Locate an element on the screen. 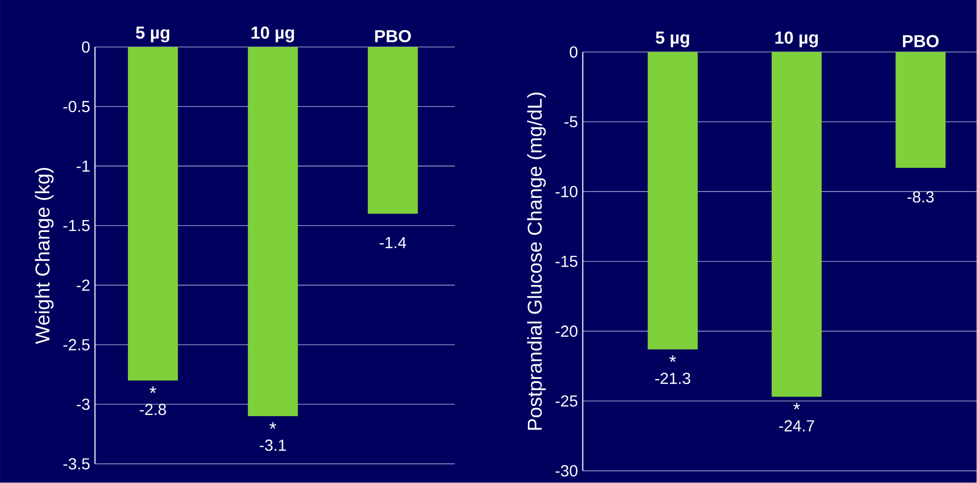 The width and height of the screenshot is (977, 483). y-axis-title: Postprandial Glucose Change (mg/dL) is located at coordinates (536, 261).